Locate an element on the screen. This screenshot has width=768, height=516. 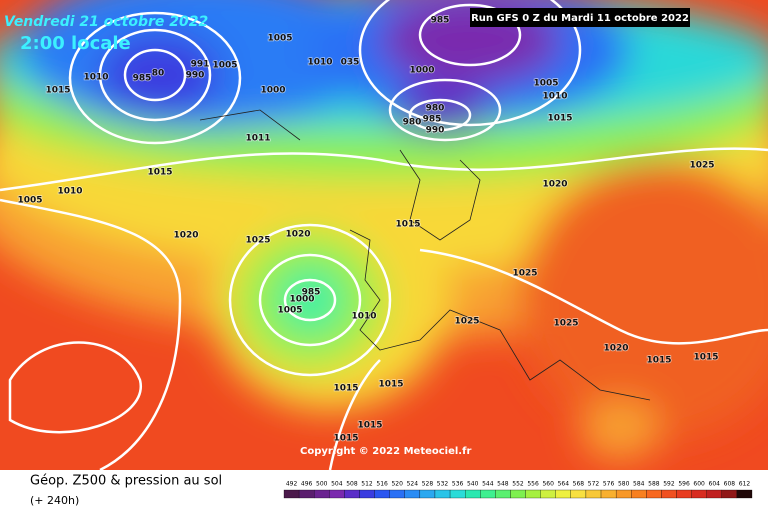
isobar-label: 035 is located at coordinates (350, 63).